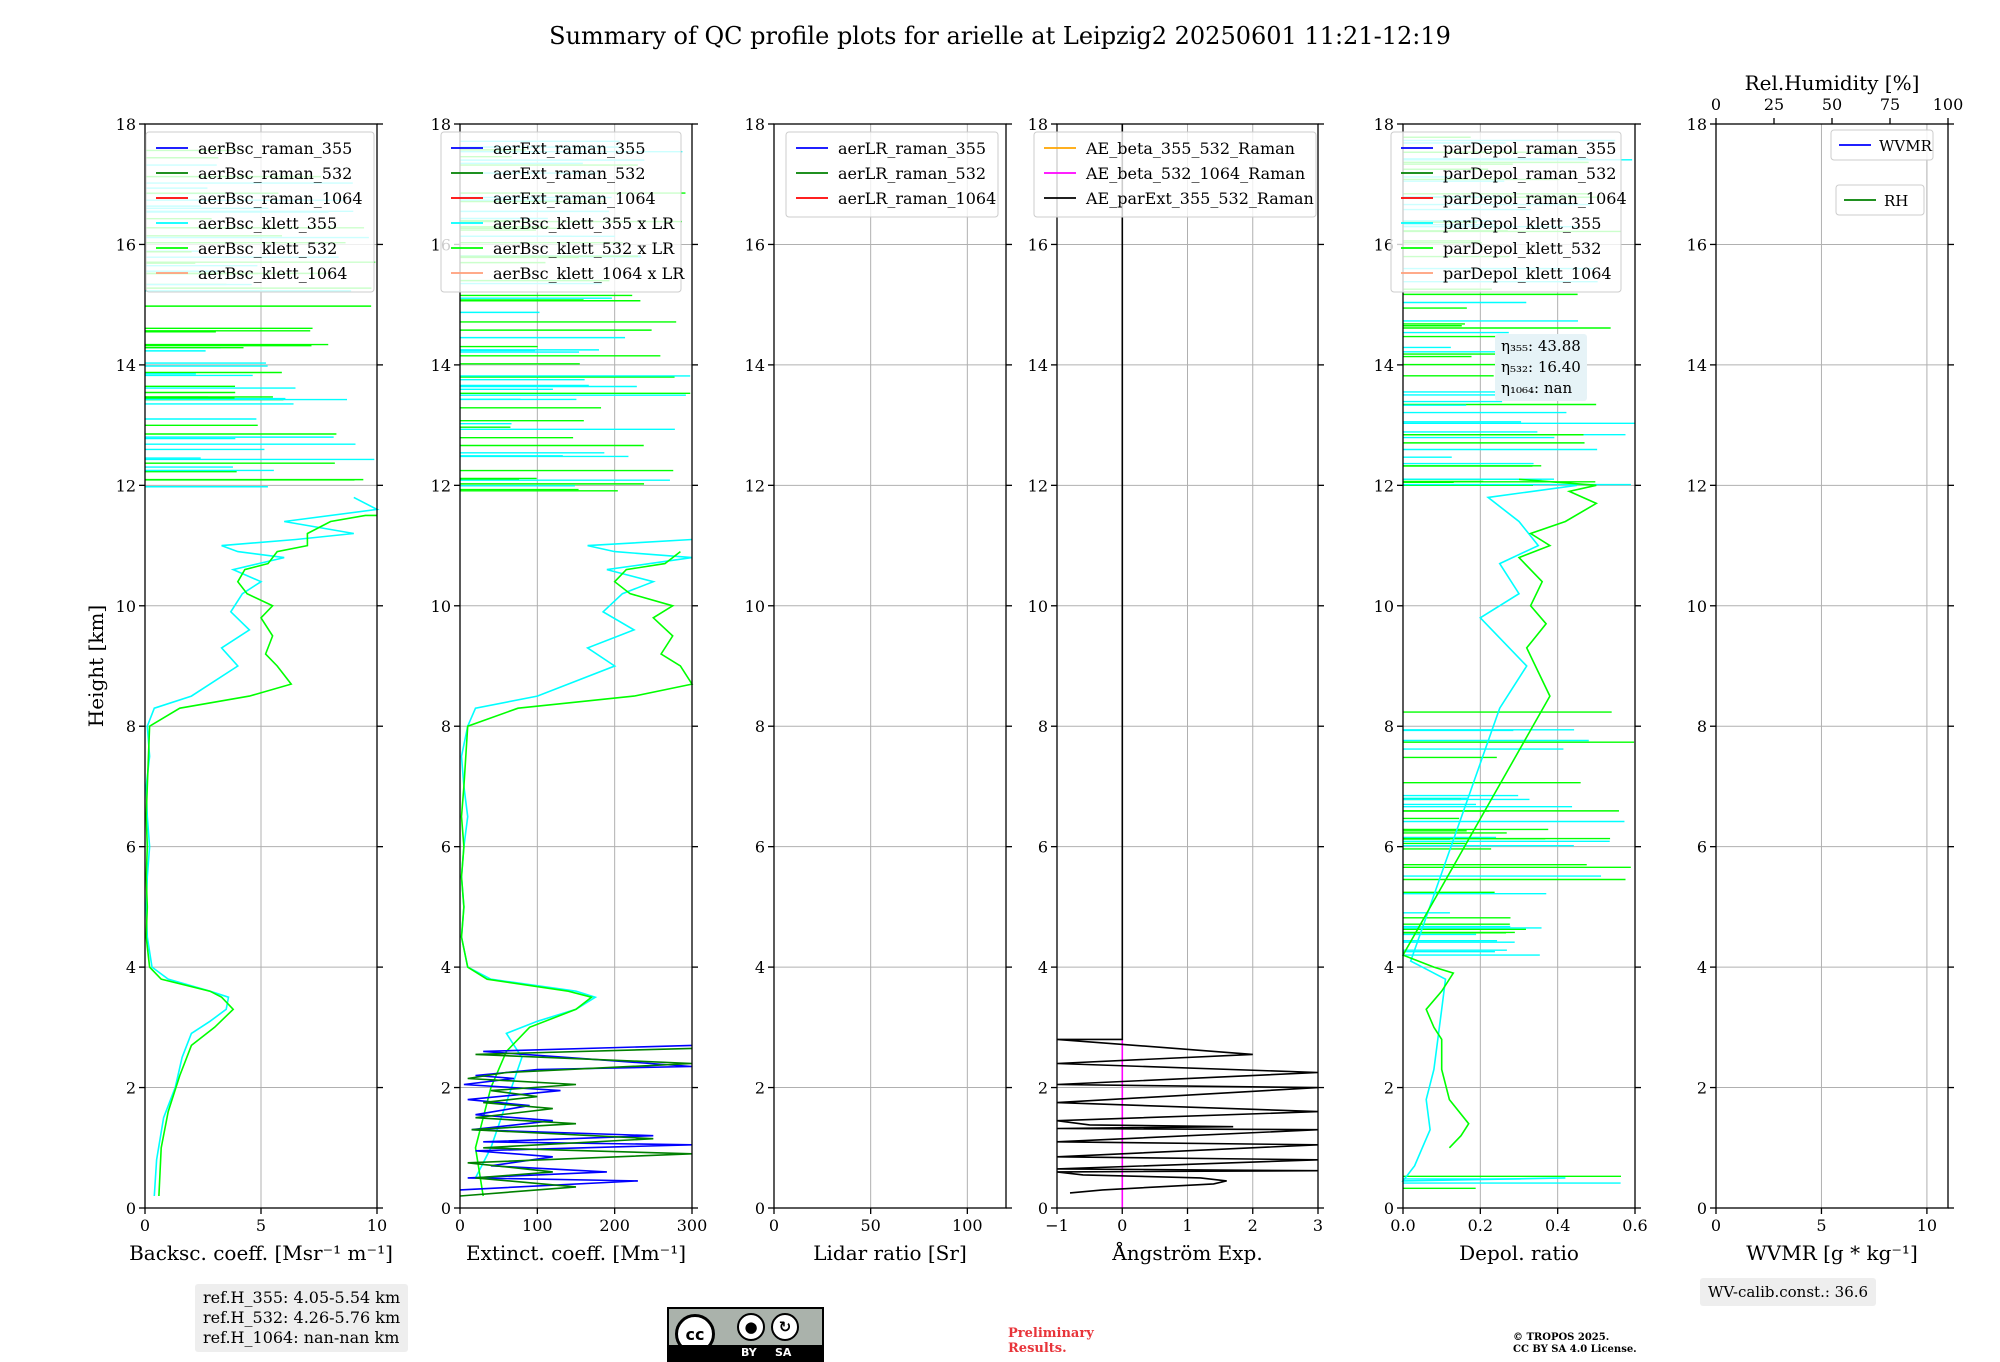 The image size is (2000, 1362). Describe the element at coordinates (1575, 1349) in the screenshot. I see `copyright-line-2: CC BY SA 4.0 License.` at that location.